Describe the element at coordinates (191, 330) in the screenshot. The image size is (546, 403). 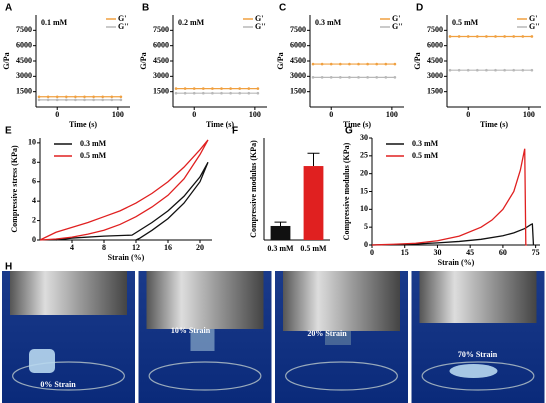
I see `photo-caption: 10% Strain` at that location.